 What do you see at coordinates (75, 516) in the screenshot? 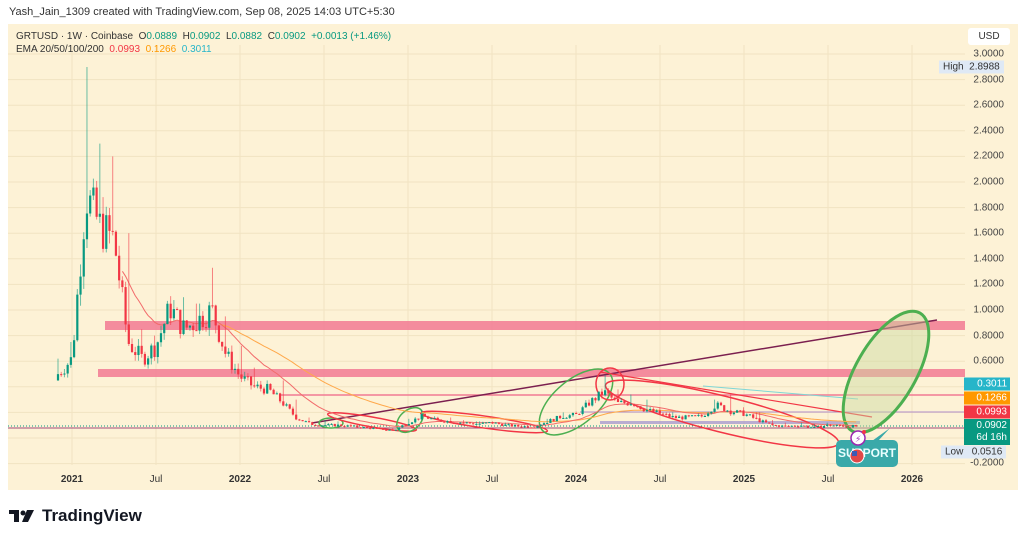
I see `tradingview-logo: TradingView` at bounding box center [75, 516].